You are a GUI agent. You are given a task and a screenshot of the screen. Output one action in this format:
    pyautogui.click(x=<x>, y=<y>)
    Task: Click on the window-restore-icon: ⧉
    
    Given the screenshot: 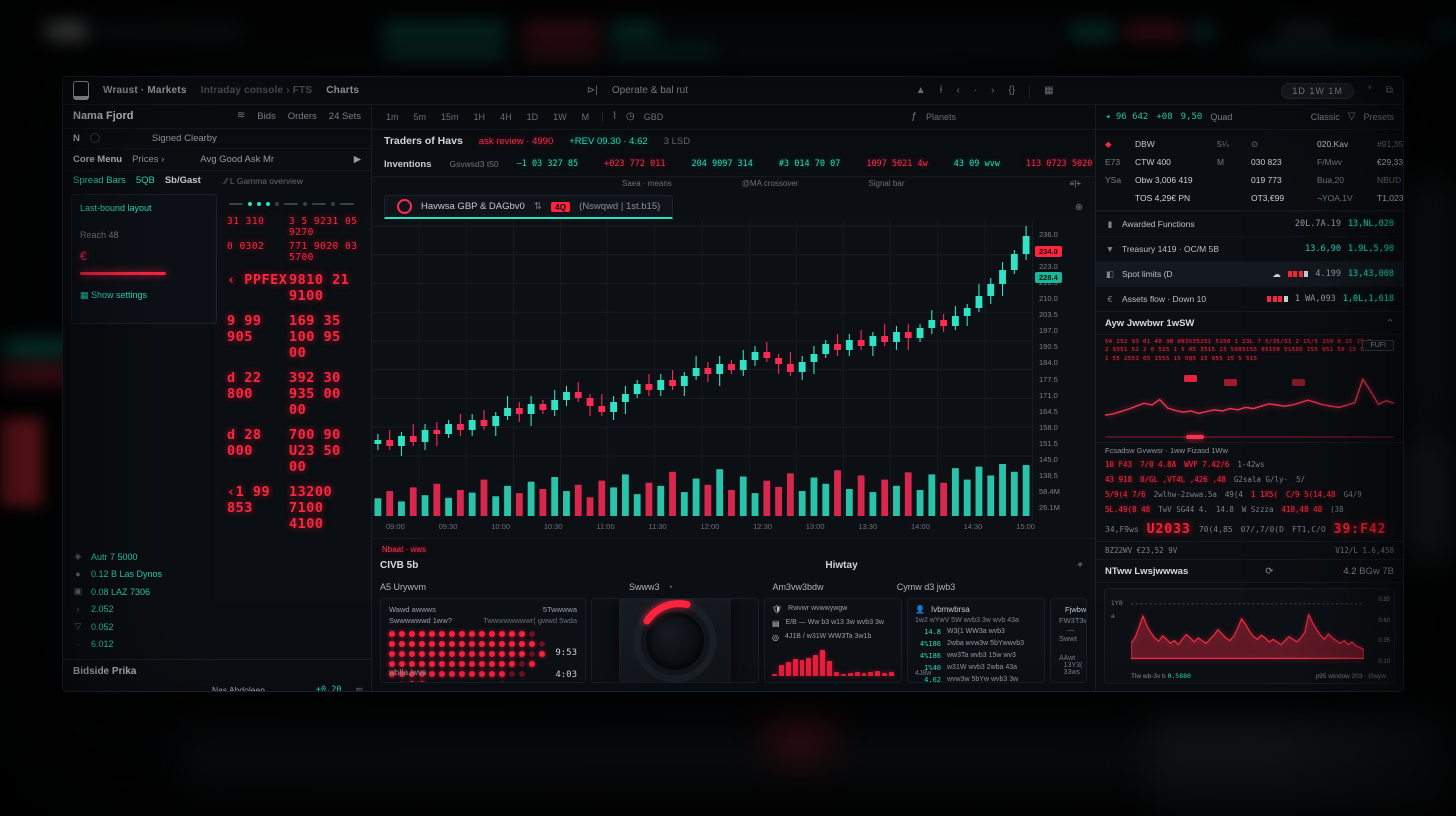 What is the action you would take?
    pyautogui.click(x=1389, y=90)
    